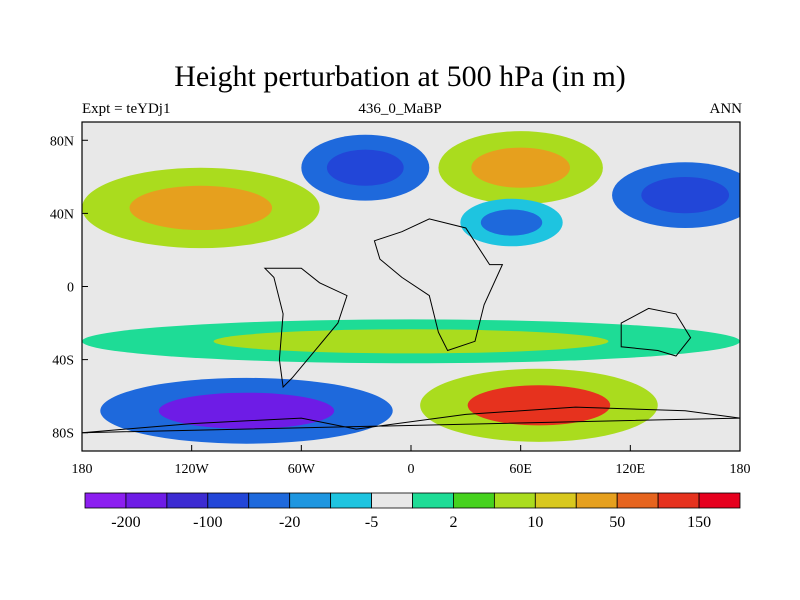  What do you see at coordinates (207, 522) in the screenshot?
I see `colorbar-label: -100` at bounding box center [207, 522].